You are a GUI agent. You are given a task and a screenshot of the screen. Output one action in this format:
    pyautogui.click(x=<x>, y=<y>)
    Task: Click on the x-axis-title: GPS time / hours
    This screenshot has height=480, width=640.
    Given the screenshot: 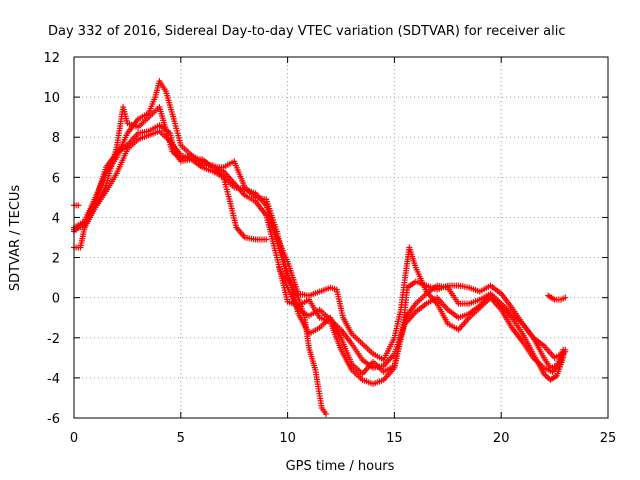 What is the action you would take?
    pyautogui.click(x=340, y=466)
    